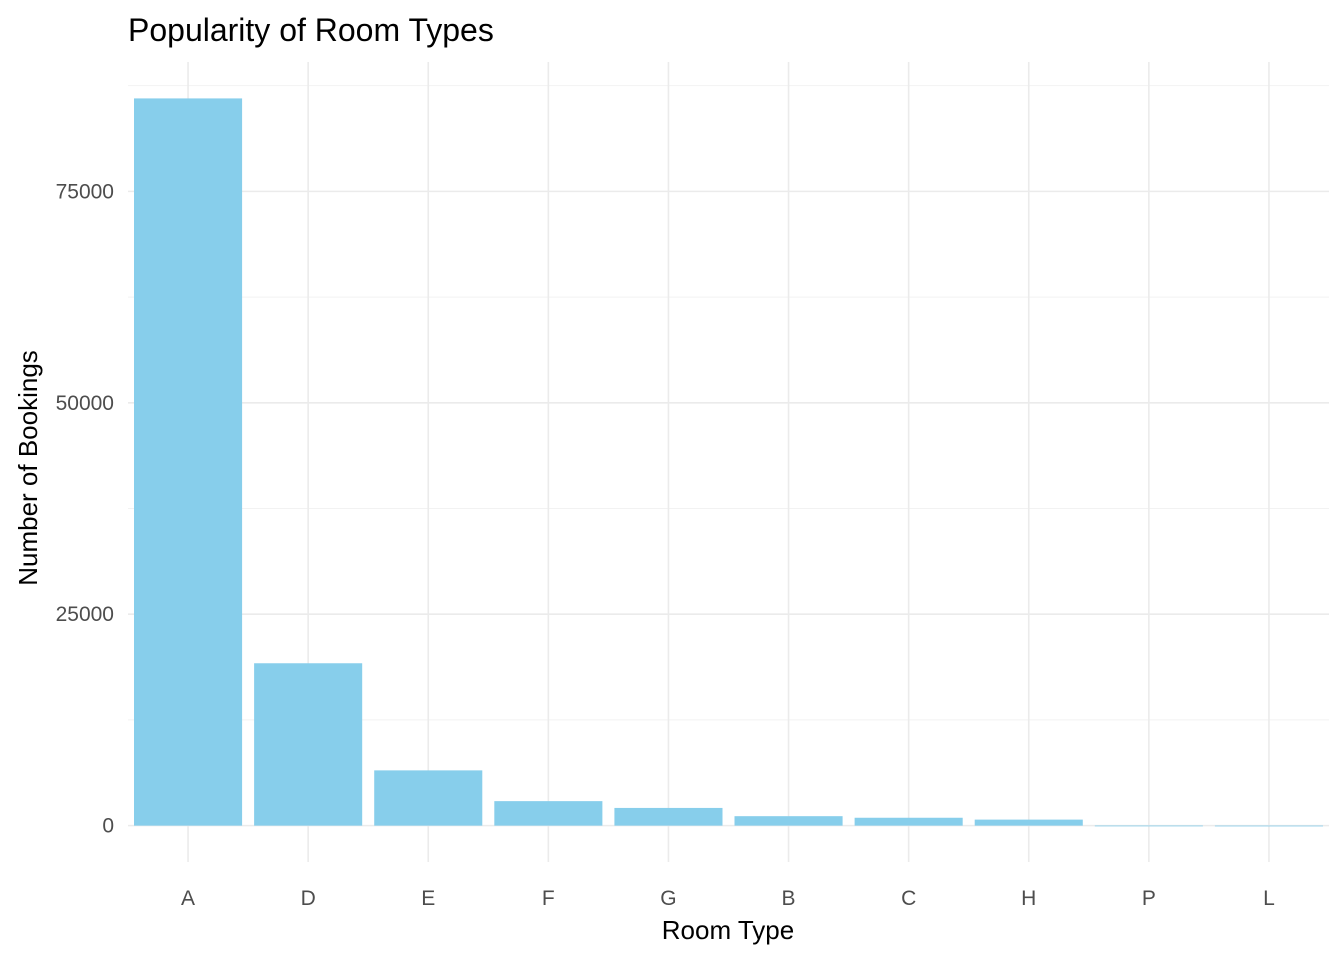 This screenshot has height=960, width=1344. Describe the element at coordinates (311, 30) in the screenshot. I see `chart-title: Popularity of Room Types` at that location.